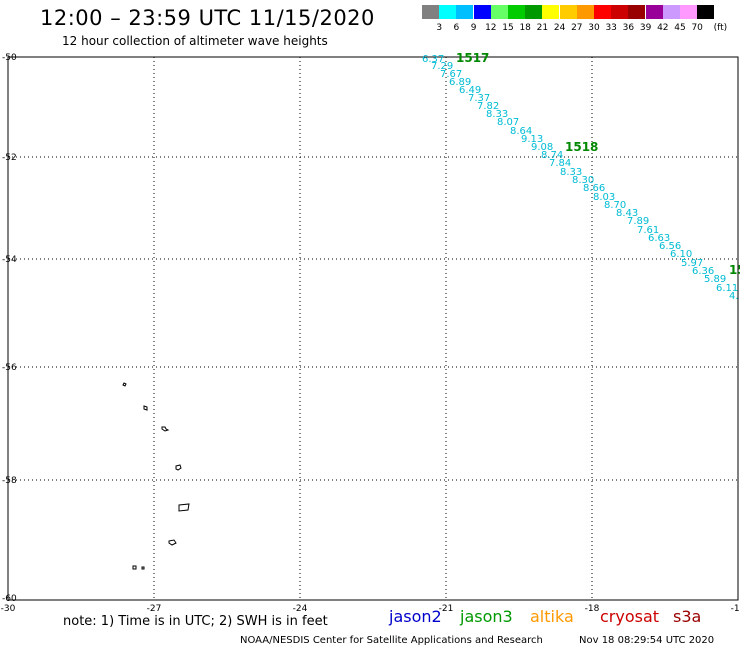 The width and height of the screenshot is (740, 650). What do you see at coordinates (692, 263) in the screenshot?
I see `wave-height-value: 5.97` at bounding box center [692, 263].